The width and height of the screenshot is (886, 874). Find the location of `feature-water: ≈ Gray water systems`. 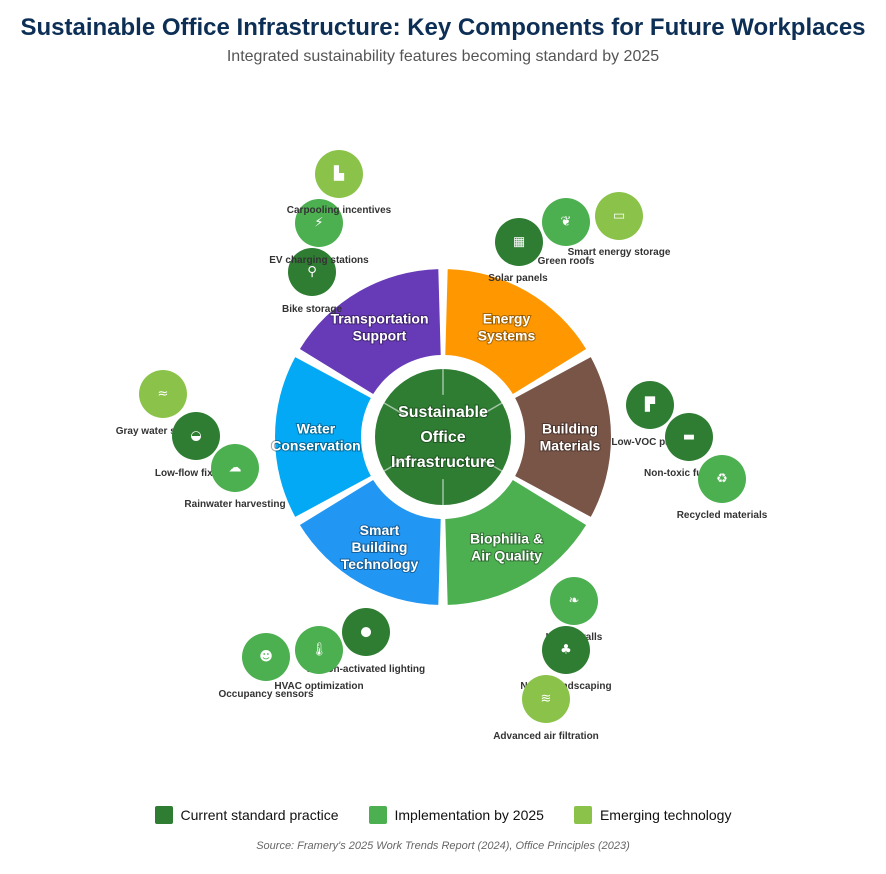

feature-water: ≈ Gray water systems is located at coordinates (163, 403).